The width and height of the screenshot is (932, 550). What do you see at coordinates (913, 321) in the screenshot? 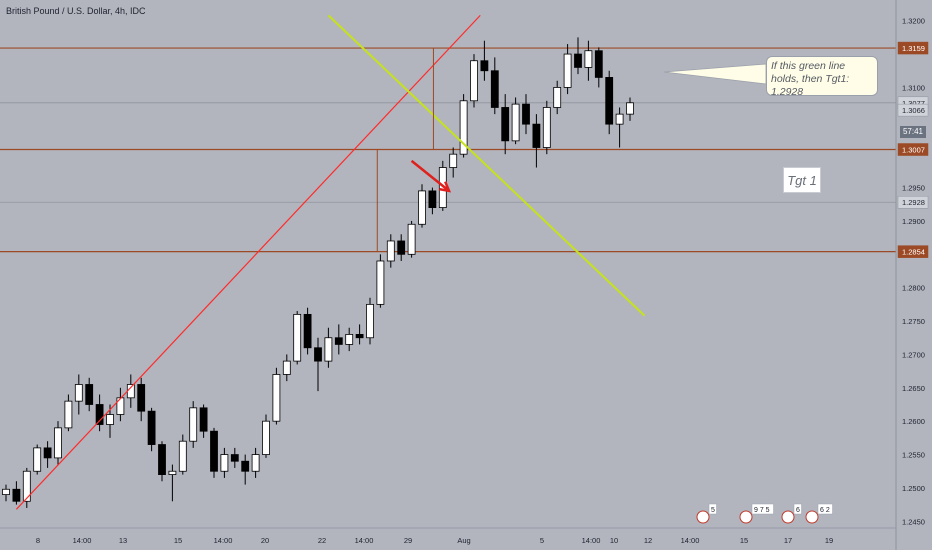
I see `y-tick-label: 1.2750` at bounding box center [913, 321].